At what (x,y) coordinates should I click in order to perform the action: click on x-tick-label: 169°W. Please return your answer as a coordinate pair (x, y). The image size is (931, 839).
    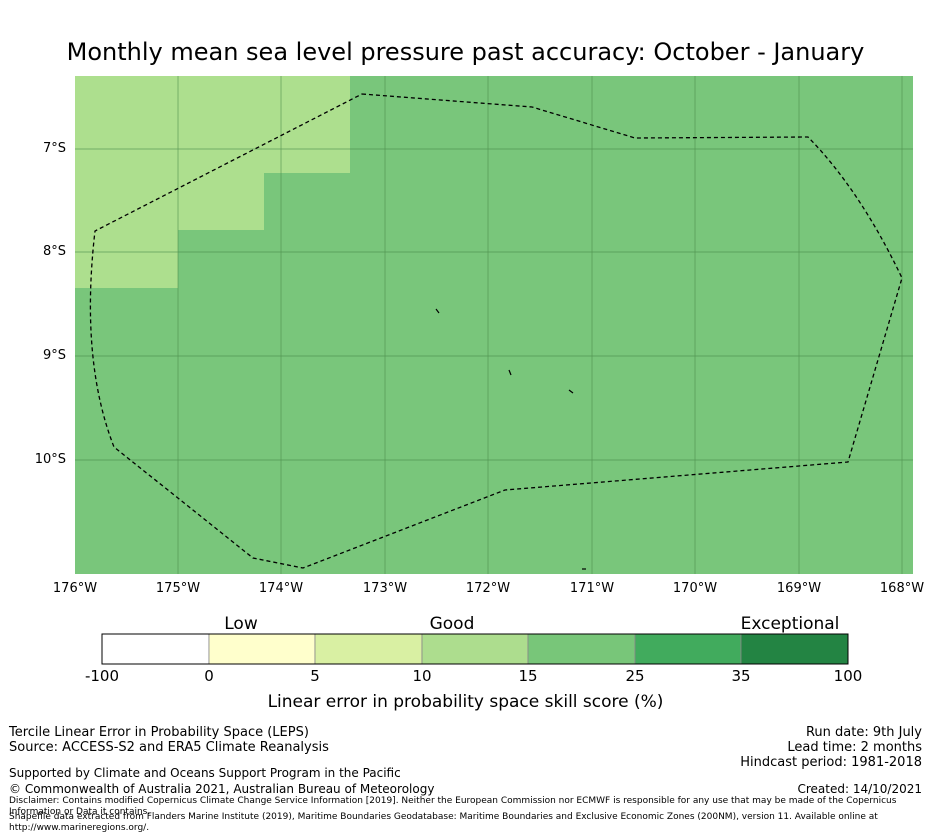
    Looking at the image, I should click on (799, 588).